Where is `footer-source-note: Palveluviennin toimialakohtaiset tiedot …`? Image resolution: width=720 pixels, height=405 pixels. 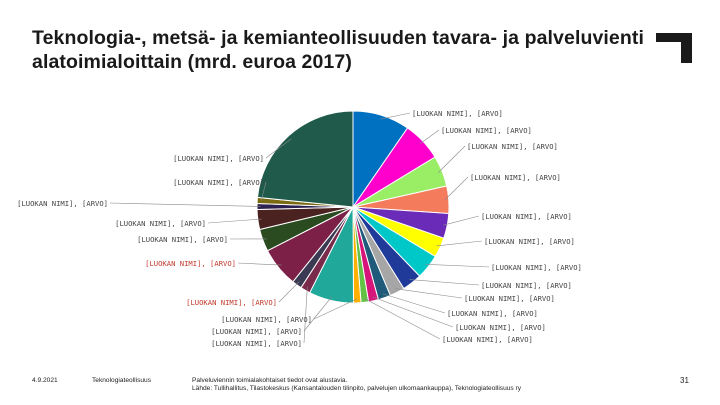
footer-source-note: Palveluviennin toimialakohtaiset tiedot … is located at coordinates (356, 385).